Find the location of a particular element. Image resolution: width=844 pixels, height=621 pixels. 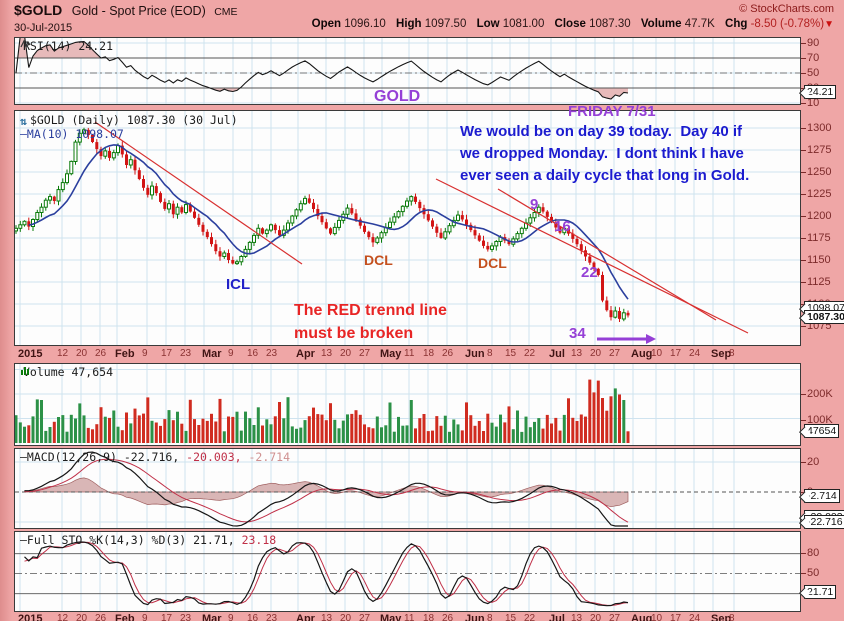

annotation-cycle-note-2: we dropped Monday. I dont think I have is located at coordinates (602, 153).